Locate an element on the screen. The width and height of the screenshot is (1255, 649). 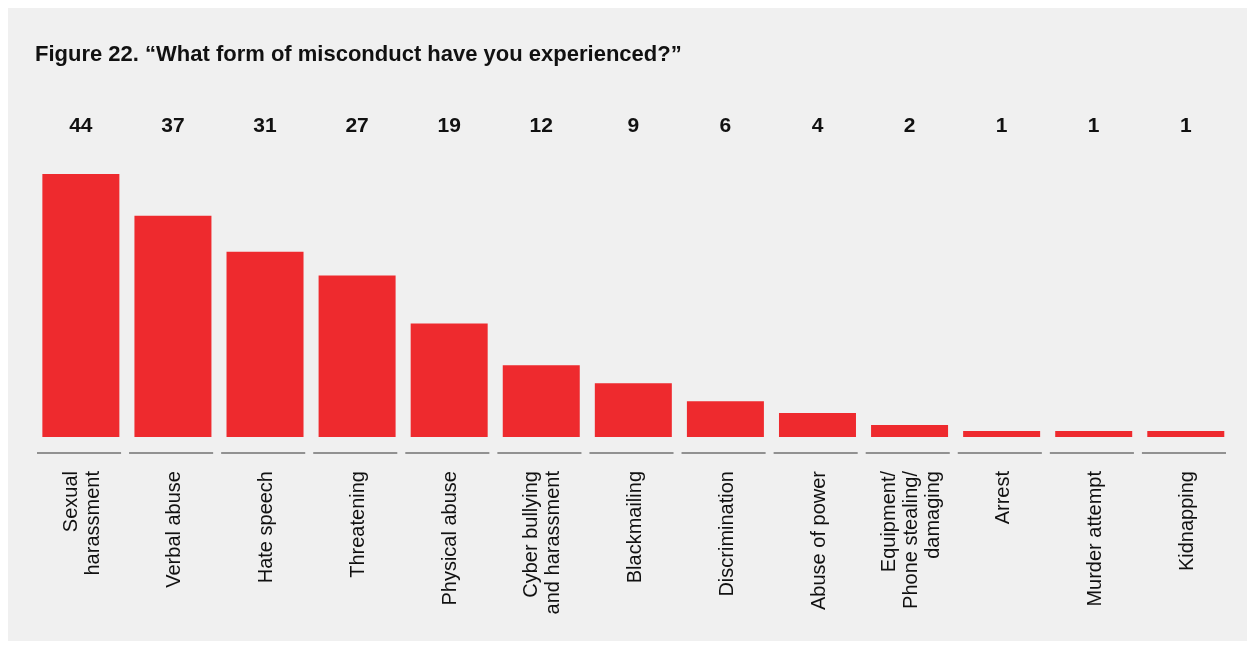
data-label: 6 is located at coordinates (725, 124).